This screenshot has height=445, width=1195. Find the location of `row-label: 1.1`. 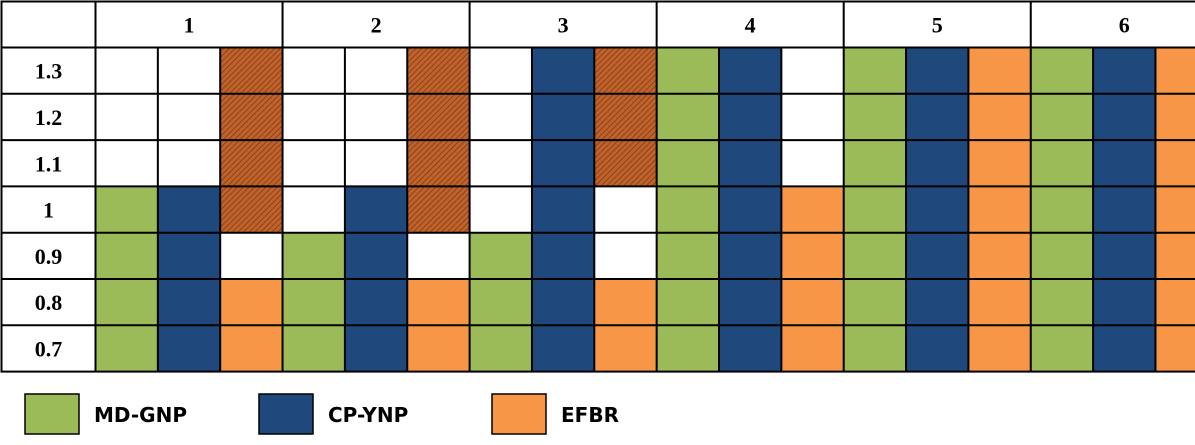

row-label: 1.1 is located at coordinates (49, 163).